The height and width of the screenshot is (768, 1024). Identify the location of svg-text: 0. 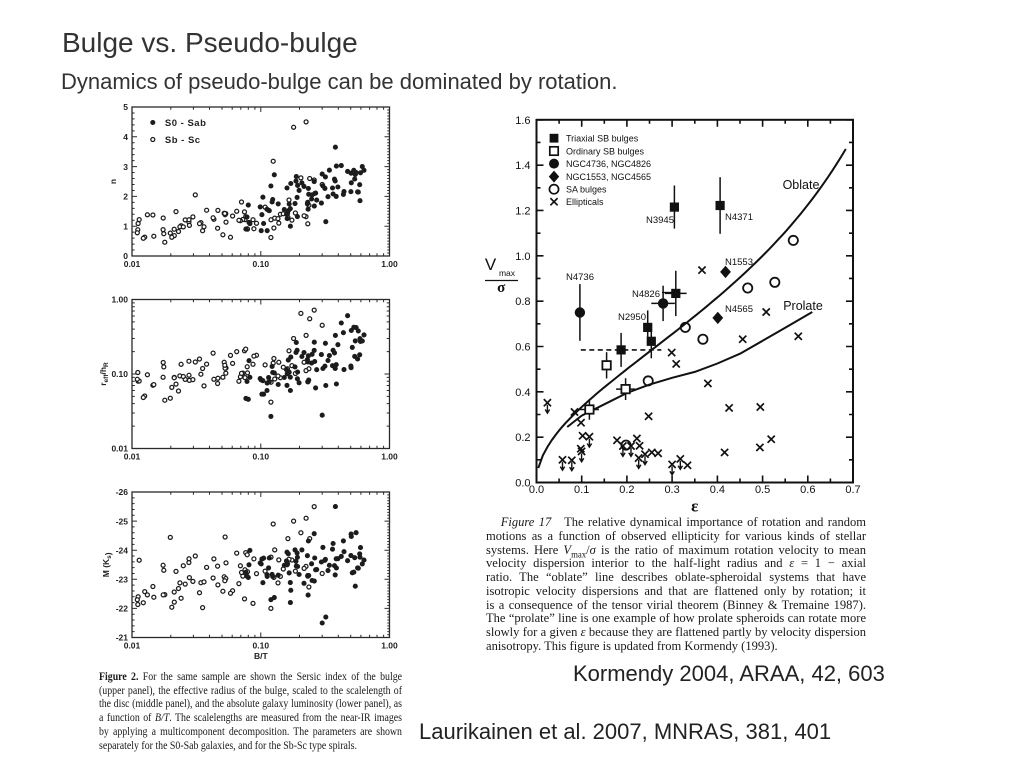
(125, 256).